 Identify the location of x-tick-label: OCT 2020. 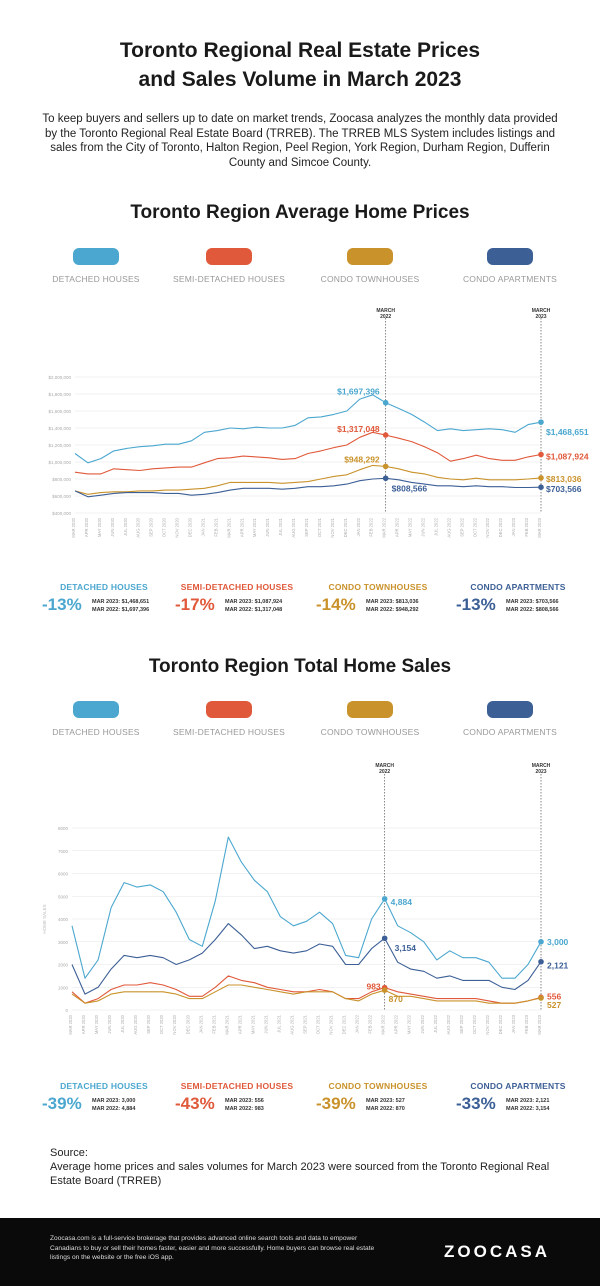
(161, 1024).